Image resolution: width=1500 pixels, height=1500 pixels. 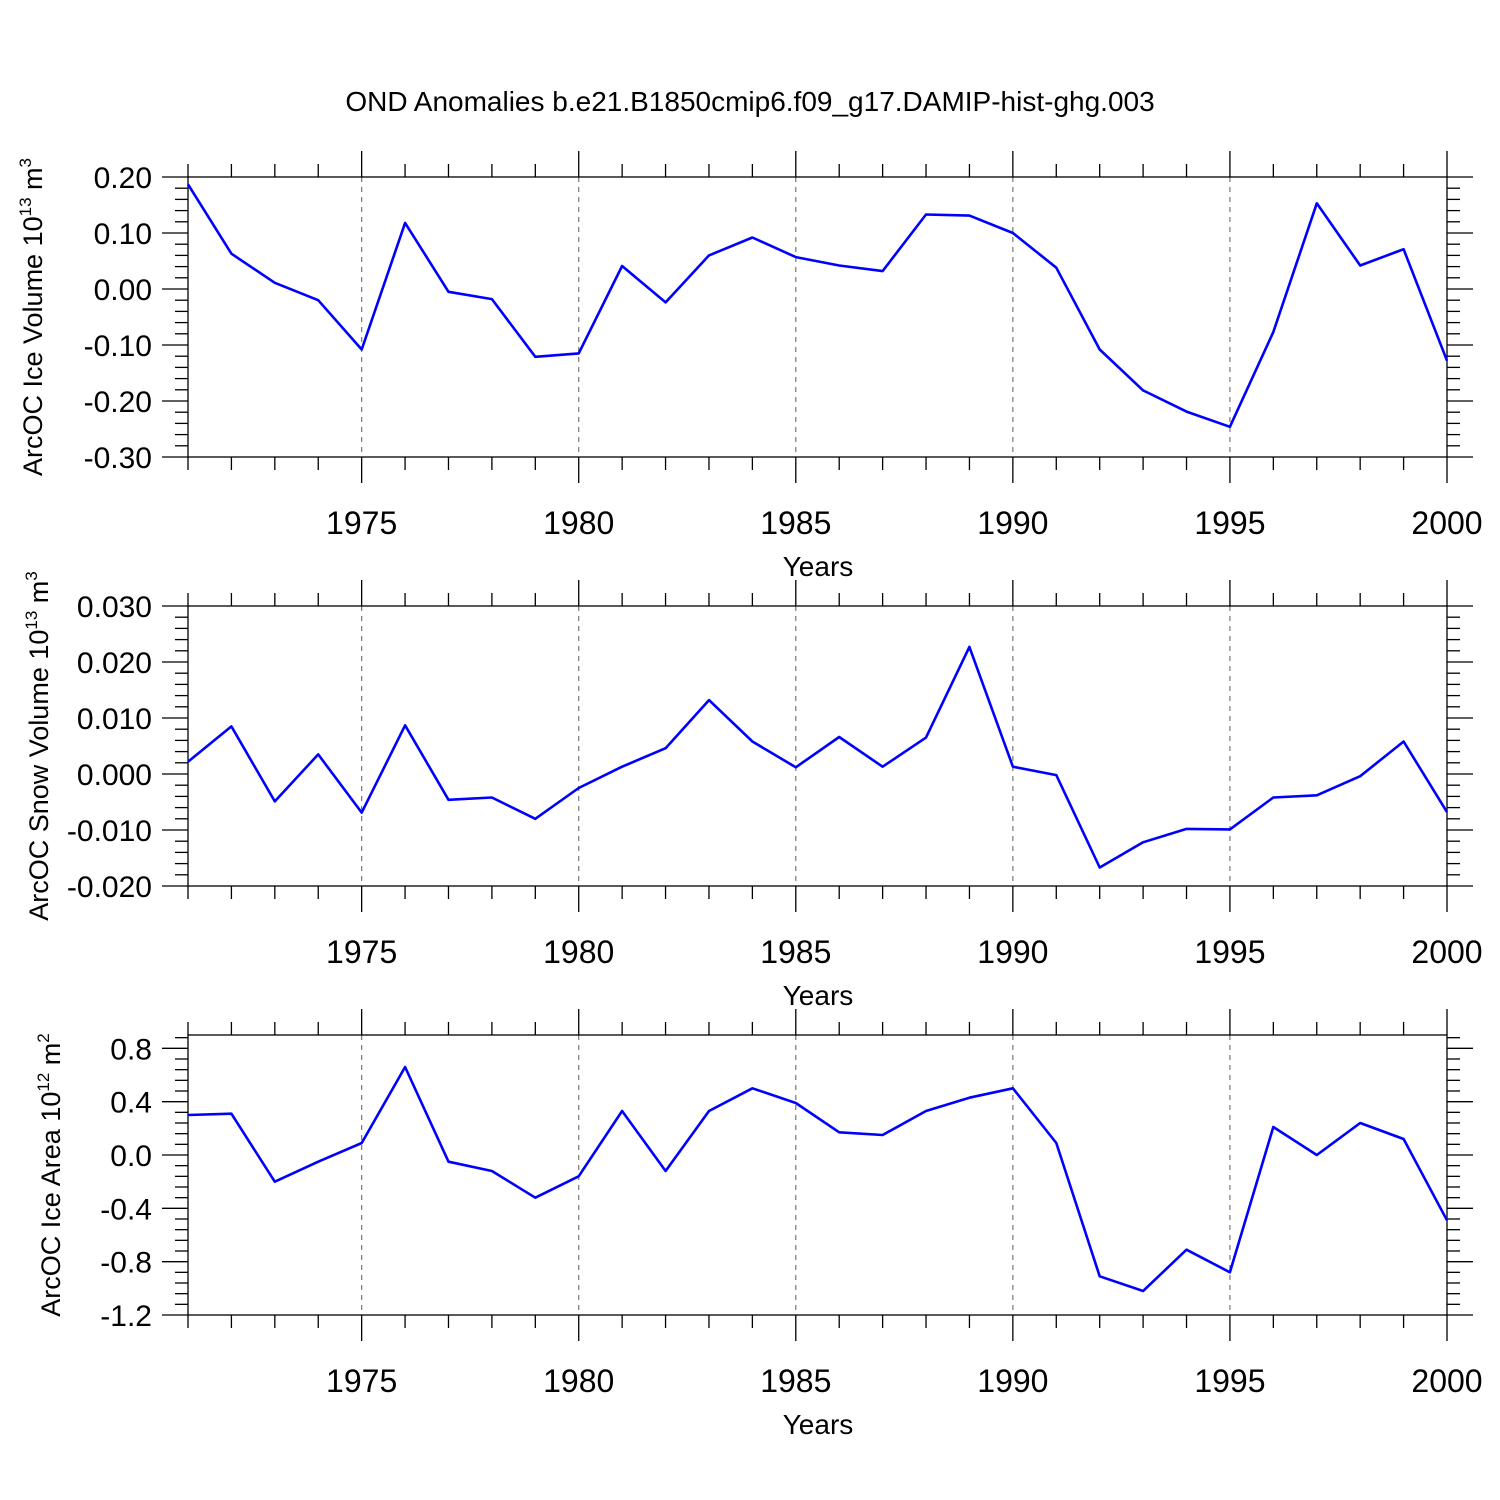 What do you see at coordinates (114, 663) in the screenshot?
I see `y-tick-label: 0.020` at bounding box center [114, 663].